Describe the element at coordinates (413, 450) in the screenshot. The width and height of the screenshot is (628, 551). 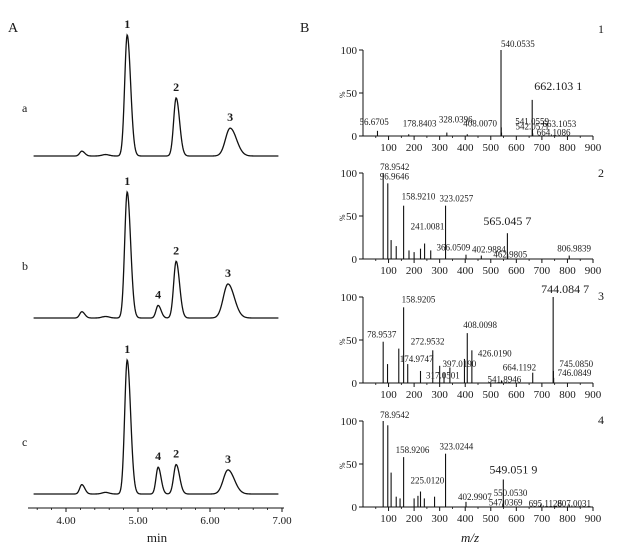
I see `peak-mz-label: 158.9206` at that location.